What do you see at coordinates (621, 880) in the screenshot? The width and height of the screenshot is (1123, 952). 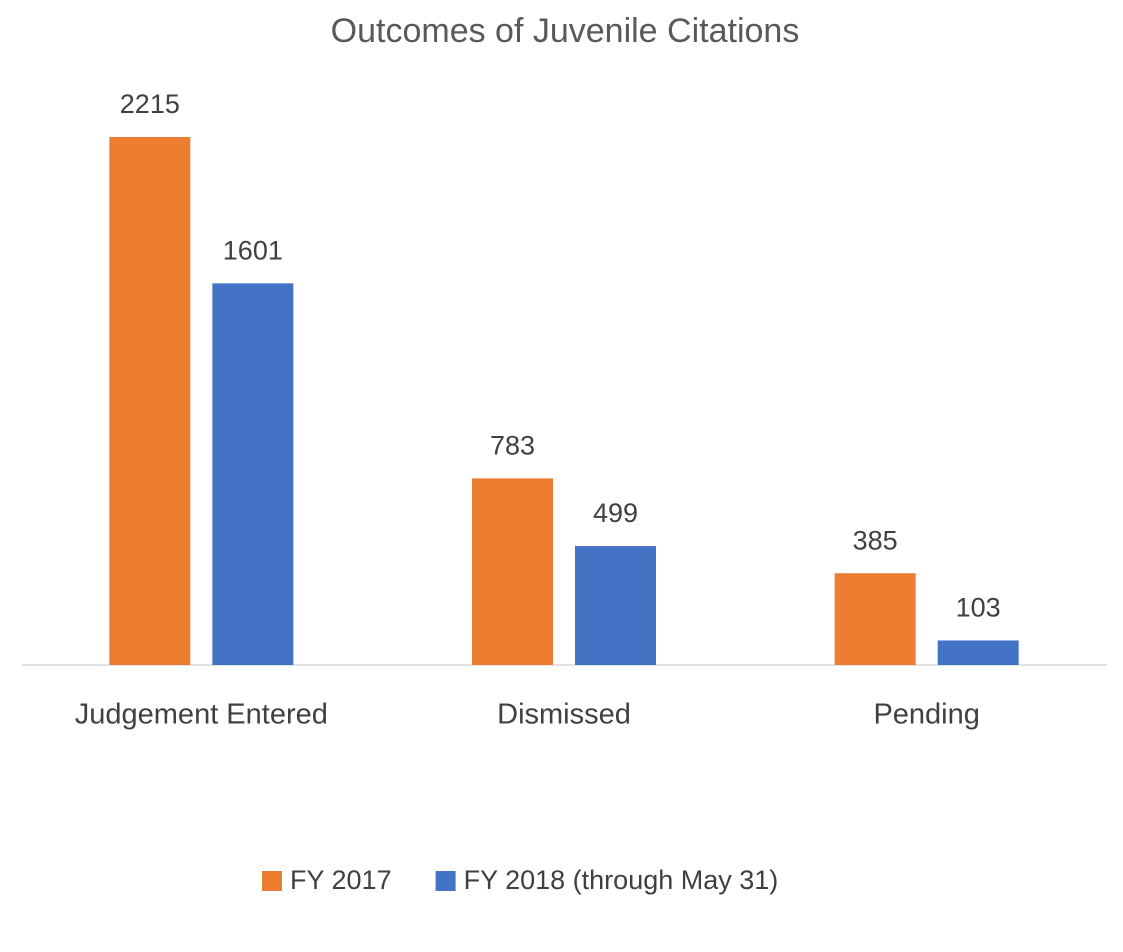 I see `legend-label: FY 2018 (through May 31)` at bounding box center [621, 880].